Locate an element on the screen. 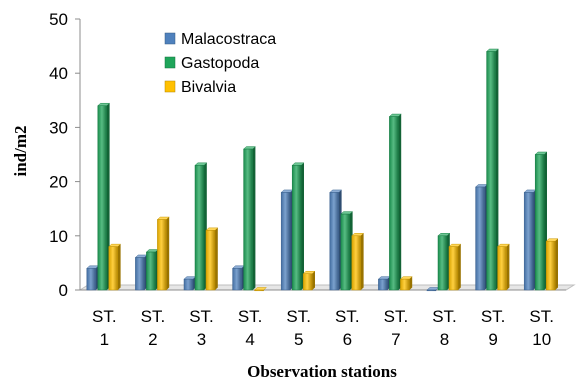  legend-item-gastopoda: Gastopoda is located at coordinates (211, 63).